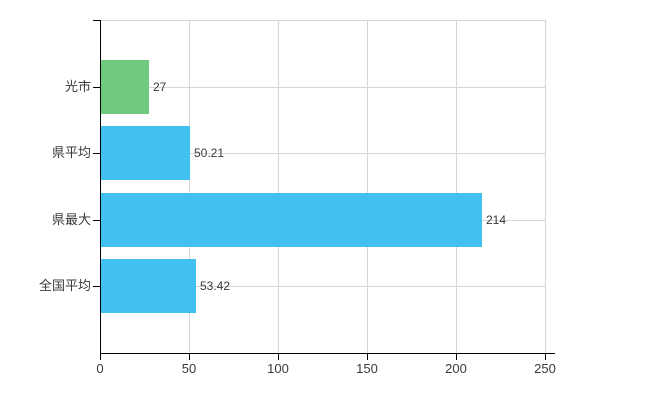 Image resolution: width=650 pixels, height=400 pixels. What do you see at coordinates (209, 153) in the screenshot?
I see `bar-value-label: 50.21` at bounding box center [209, 153].